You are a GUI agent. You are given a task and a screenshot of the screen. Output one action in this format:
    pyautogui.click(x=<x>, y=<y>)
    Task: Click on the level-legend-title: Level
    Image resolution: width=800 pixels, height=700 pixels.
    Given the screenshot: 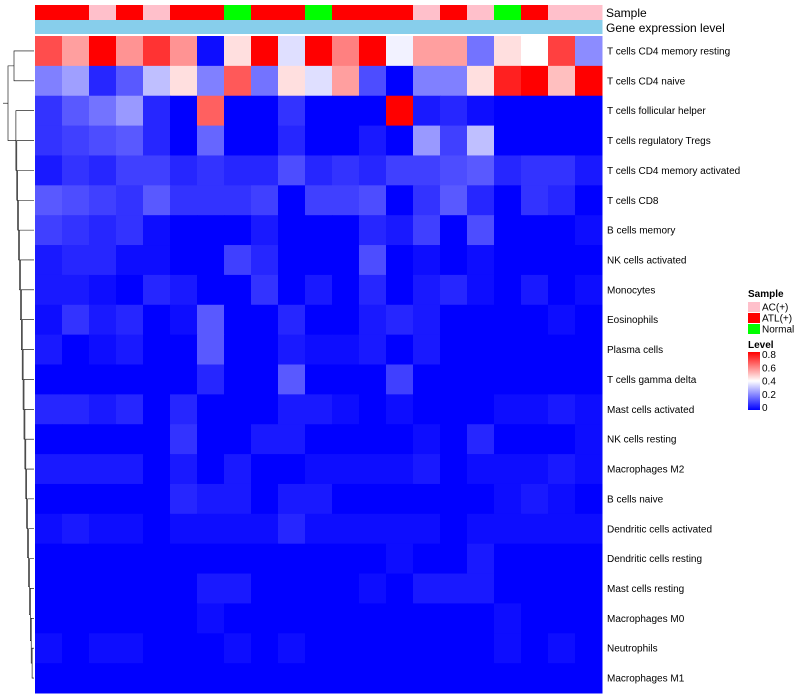 What is the action you would take?
    pyautogui.click(x=761, y=345)
    